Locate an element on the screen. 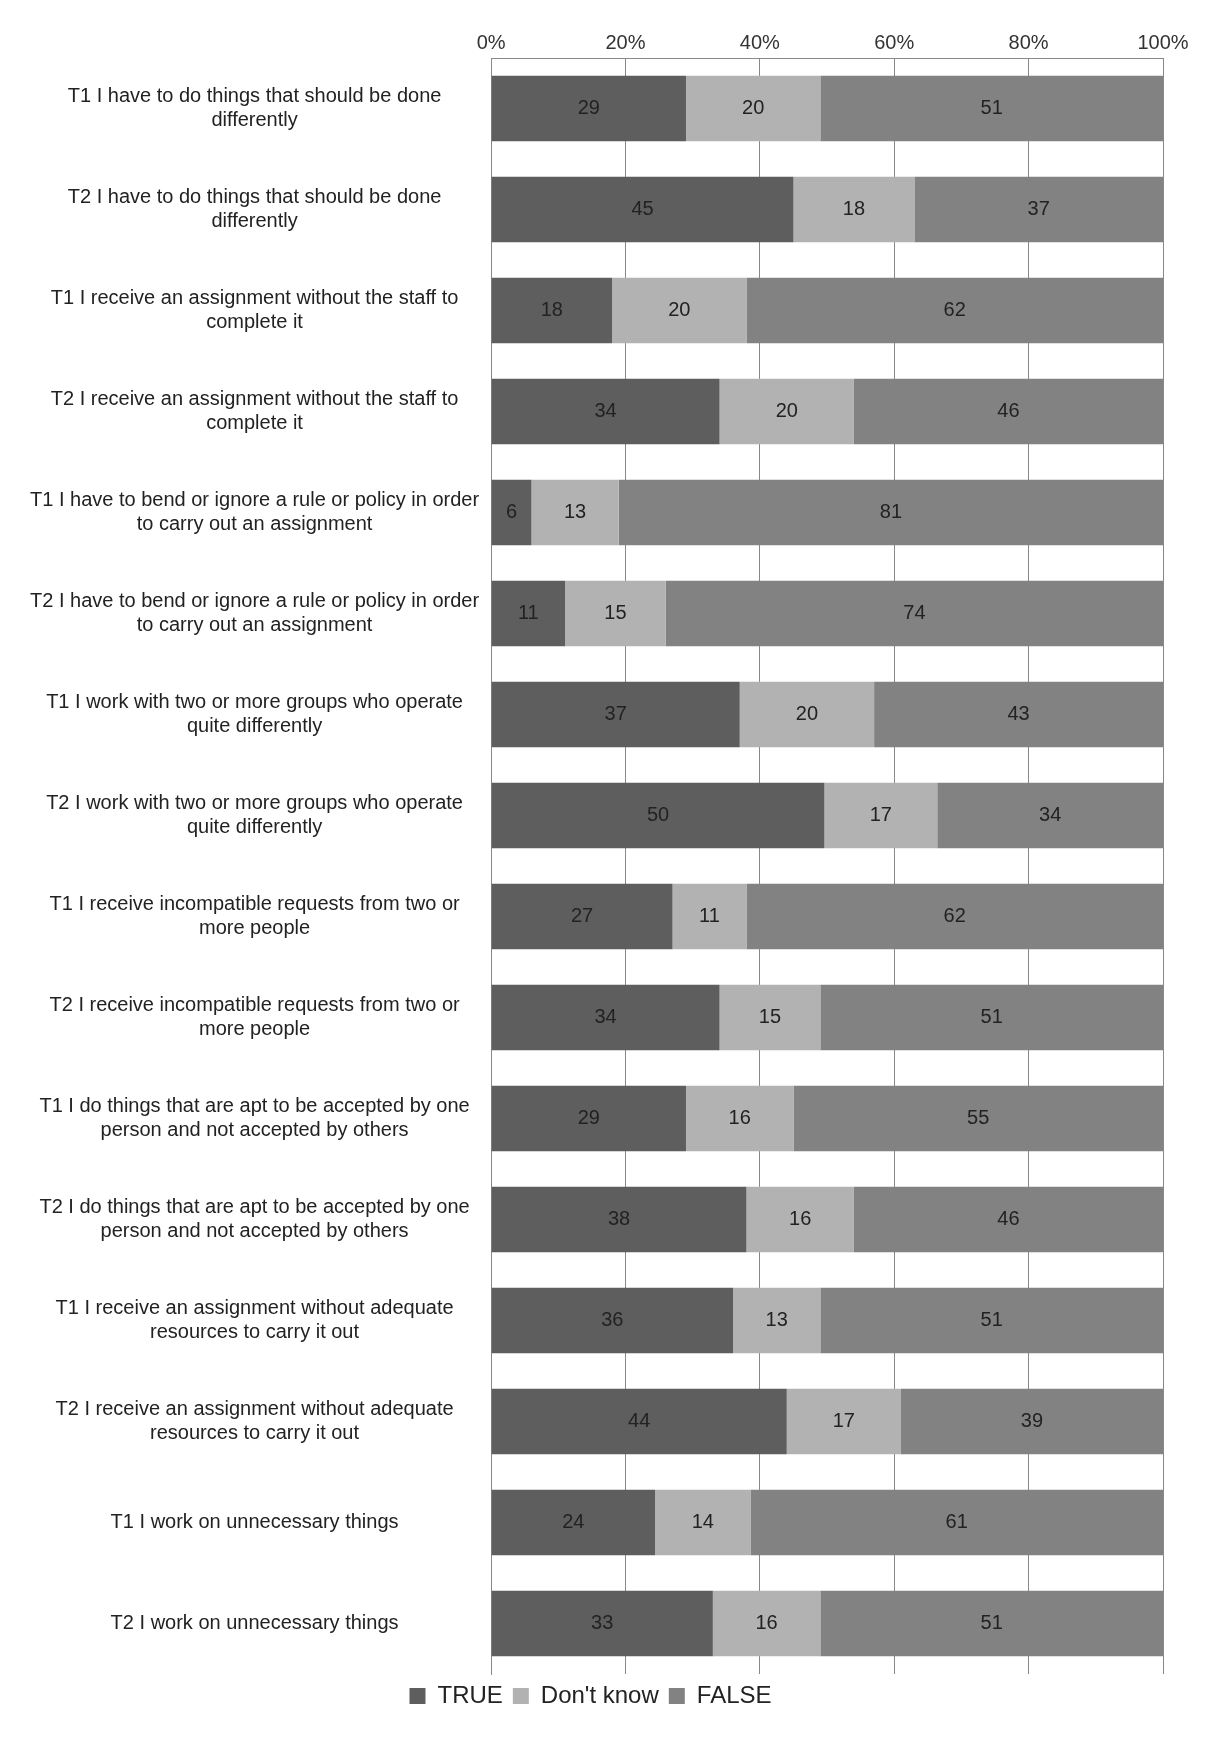 The width and height of the screenshot is (1205, 1749). y-tick-label: T1 I have to do things that should be done differently is located at coordinates (254, 107).